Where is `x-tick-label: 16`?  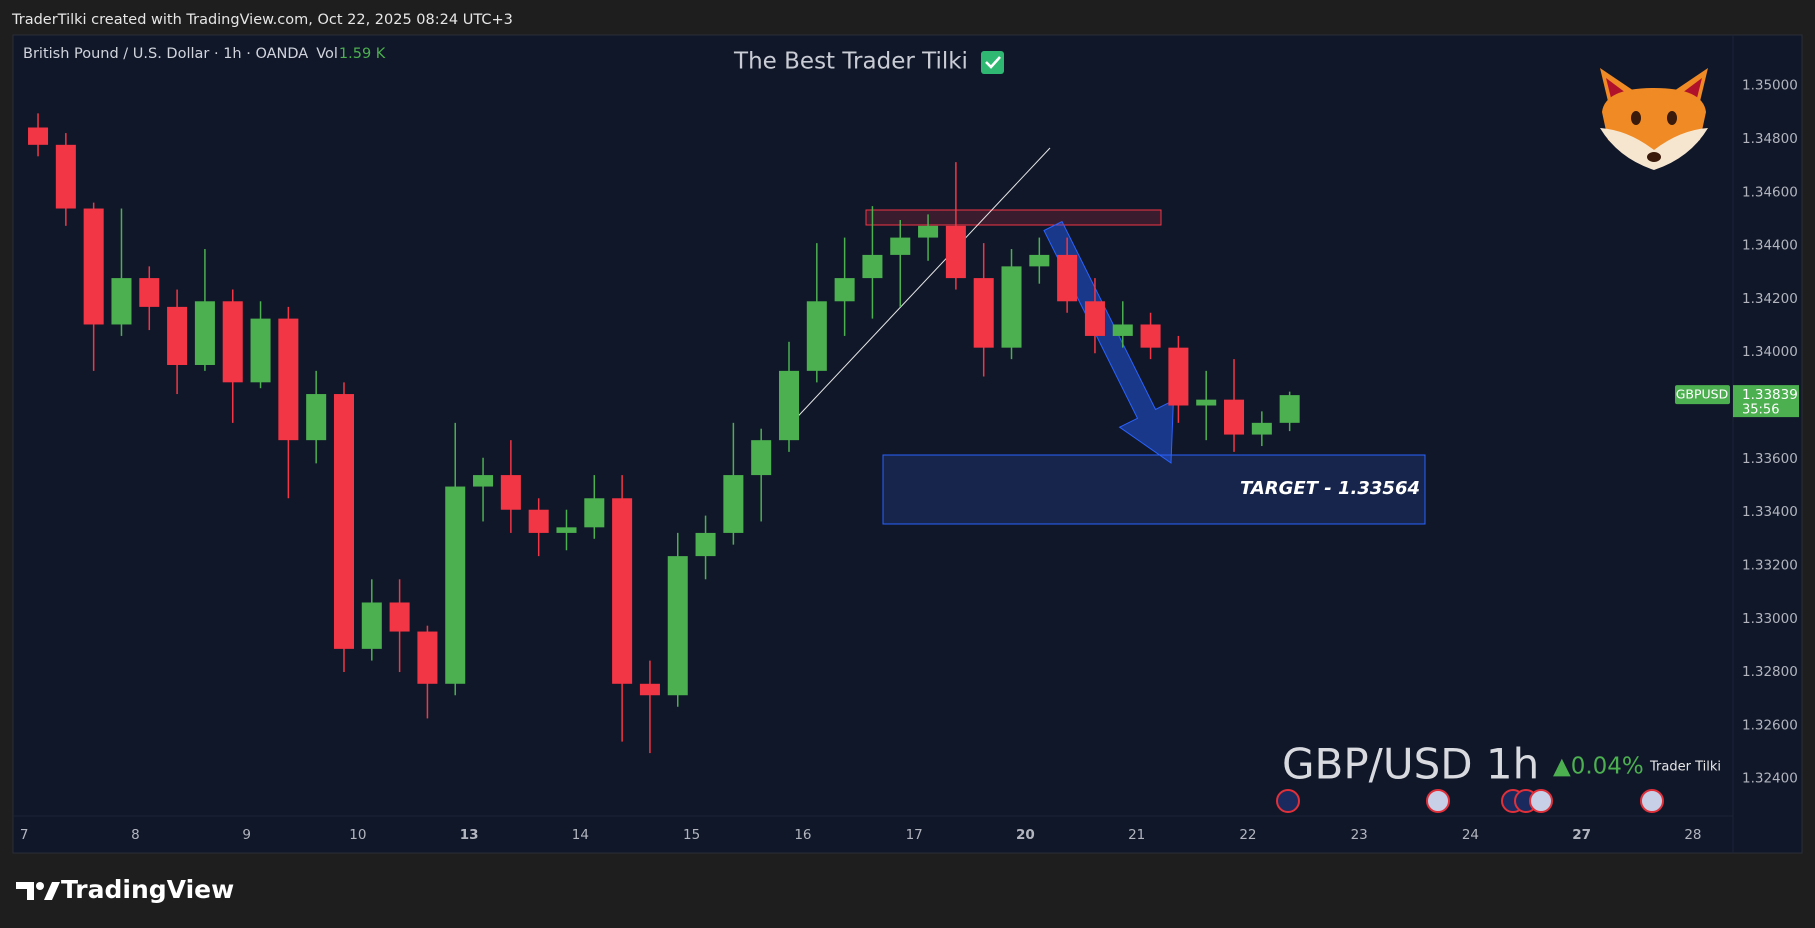 x-tick-label: 16 is located at coordinates (802, 835).